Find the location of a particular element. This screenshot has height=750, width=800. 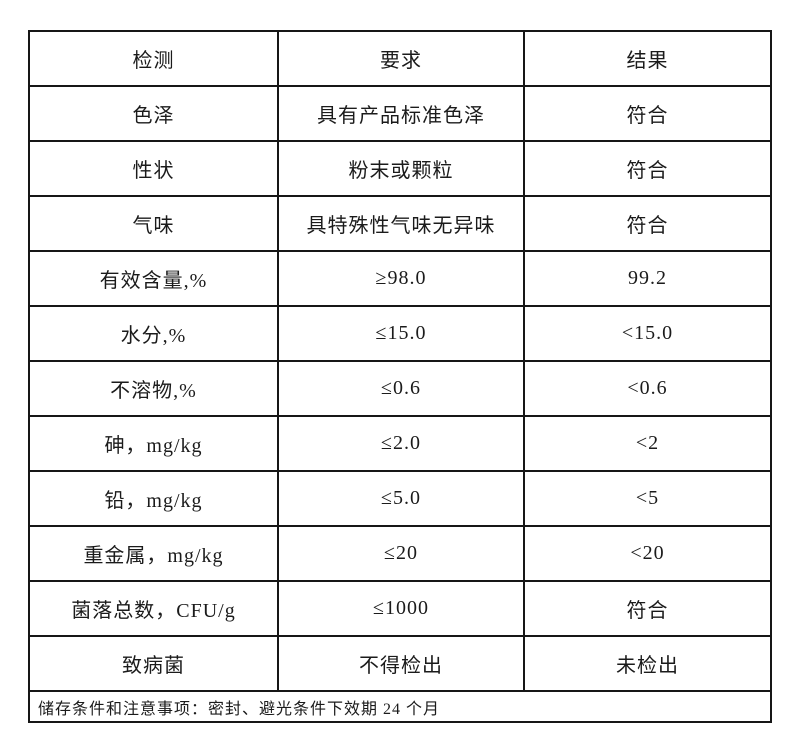

column-header-requirement: 要求 is located at coordinates (401, 58).